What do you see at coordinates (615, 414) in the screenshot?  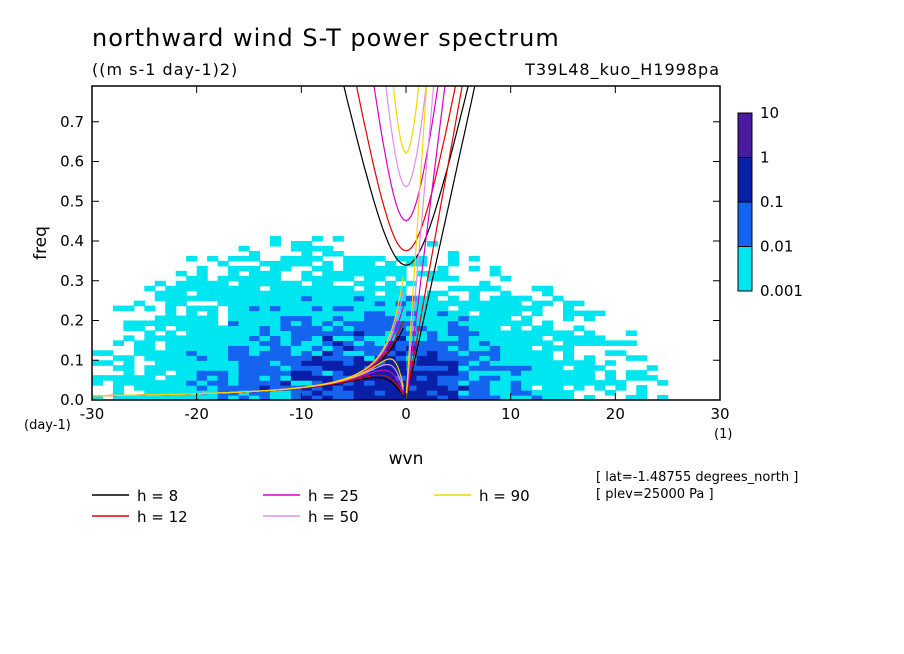 I see `x-tick-label: 20` at bounding box center [615, 414].